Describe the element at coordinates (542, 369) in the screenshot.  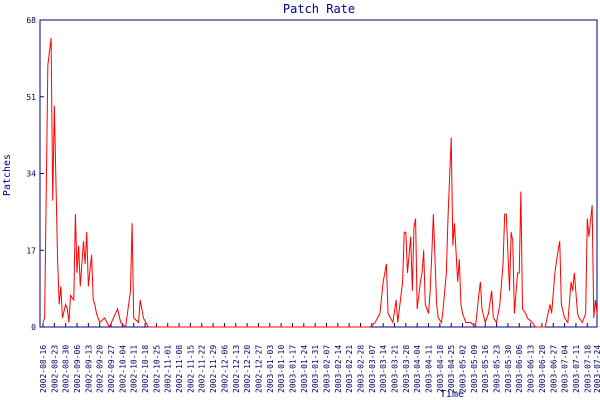
I see `x-tick-label: 2003-06-20` at that location.